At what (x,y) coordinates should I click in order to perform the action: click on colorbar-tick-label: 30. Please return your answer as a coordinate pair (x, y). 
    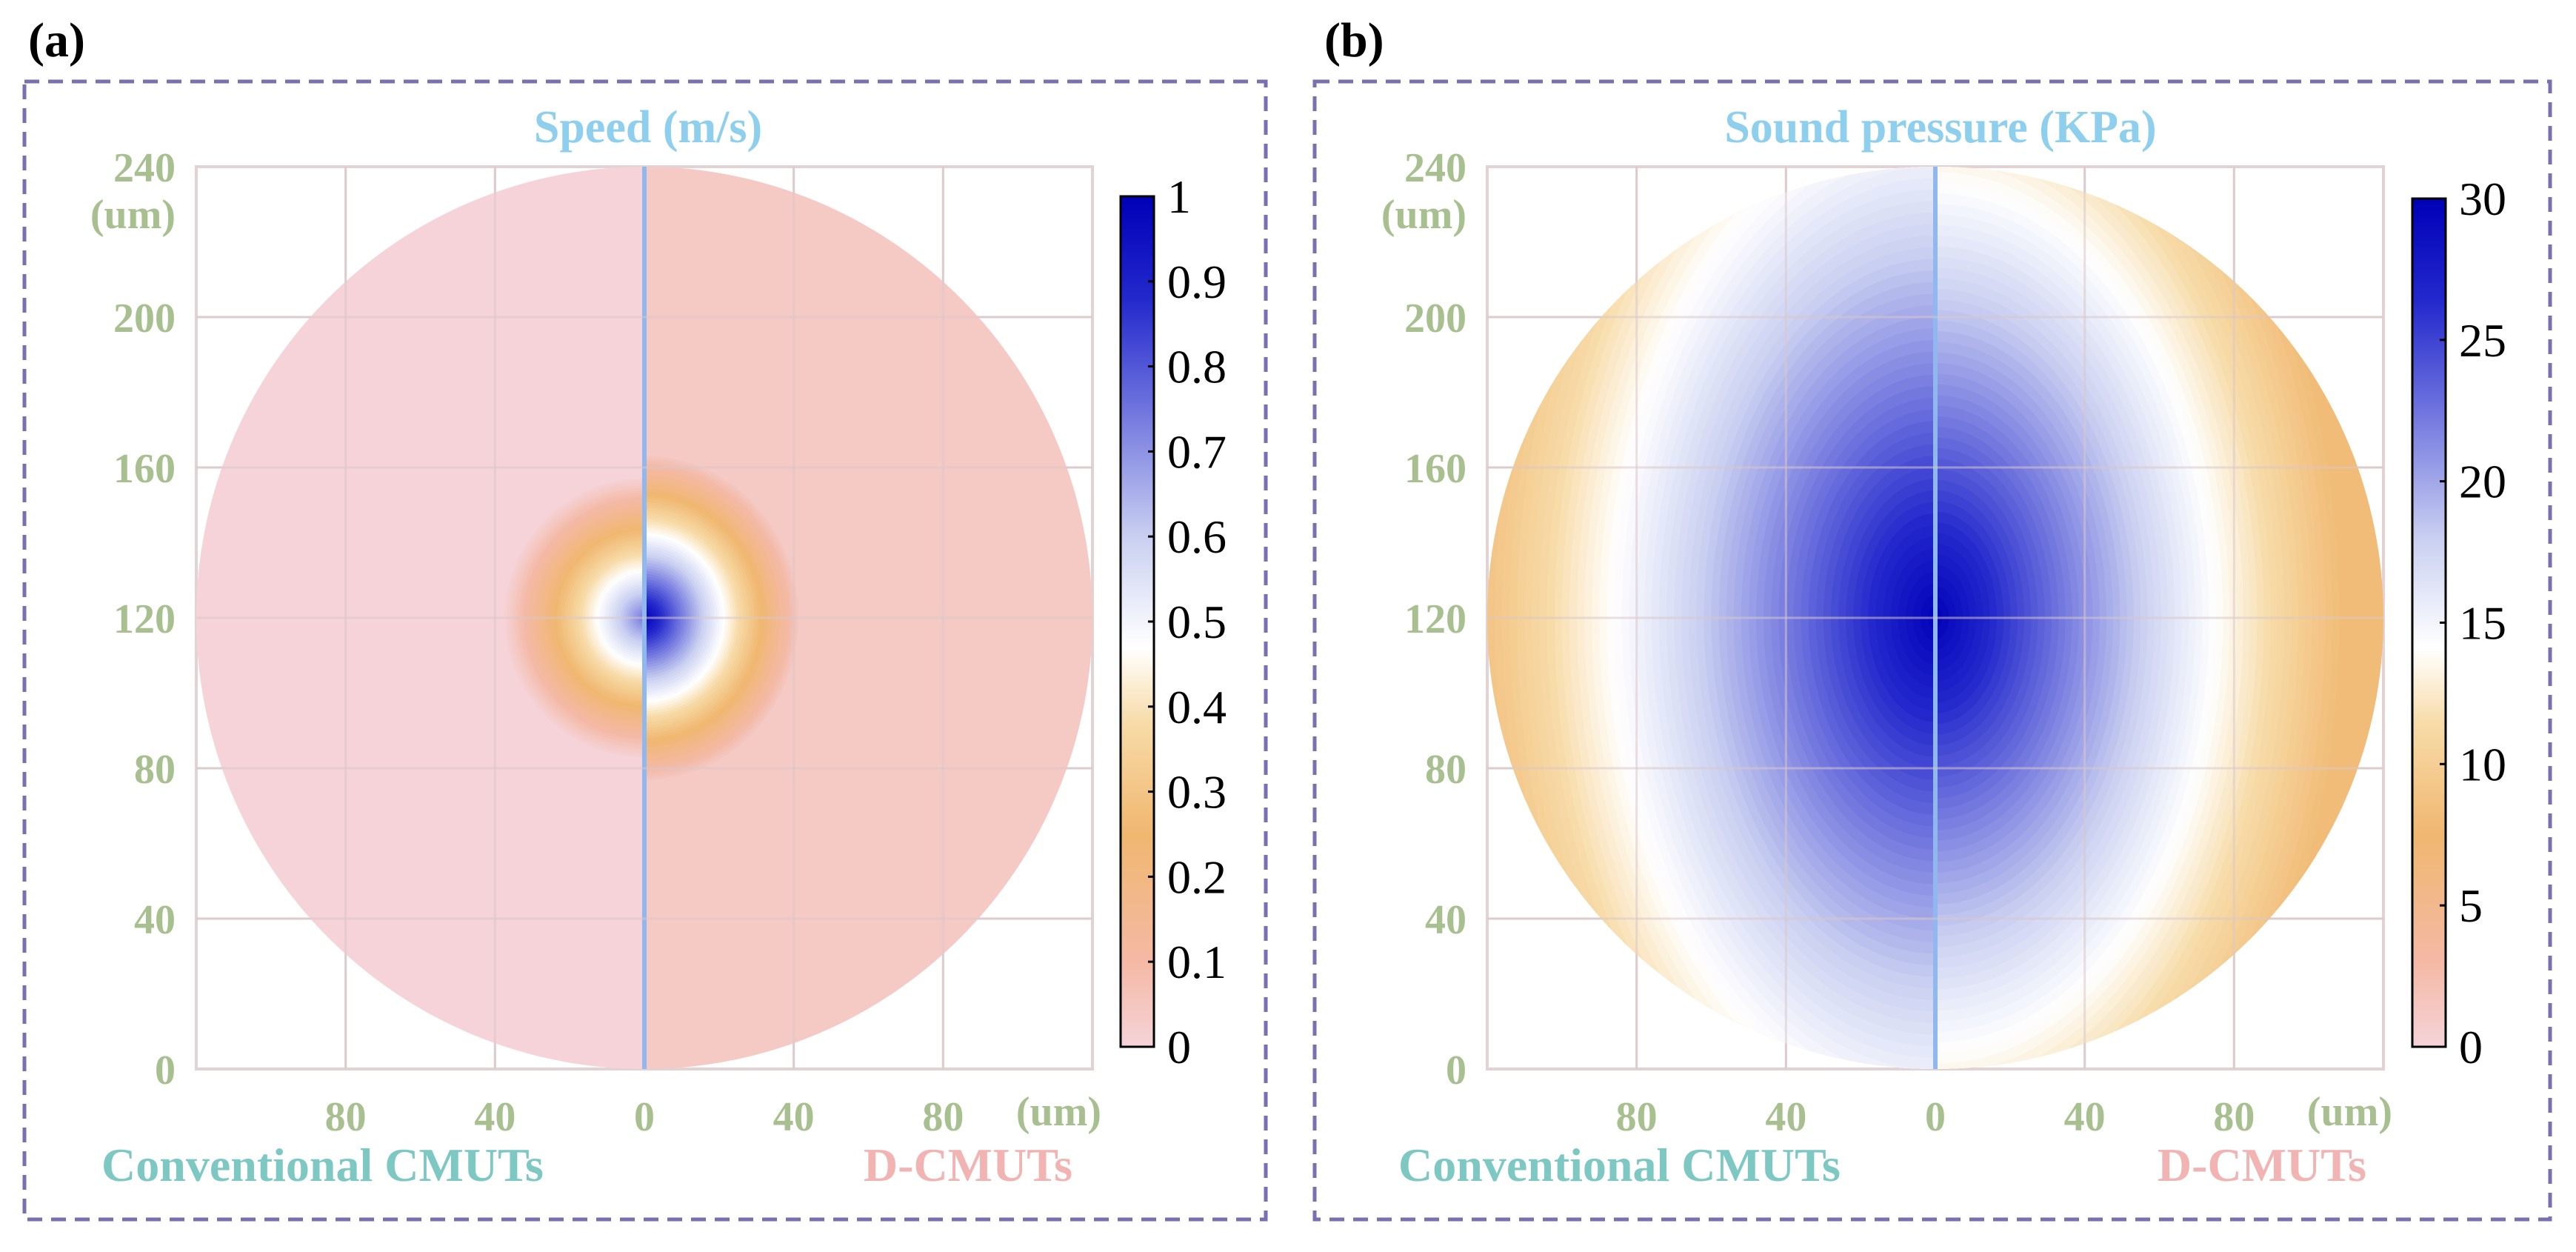
    Looking at the image, I should click on (2482, 199).